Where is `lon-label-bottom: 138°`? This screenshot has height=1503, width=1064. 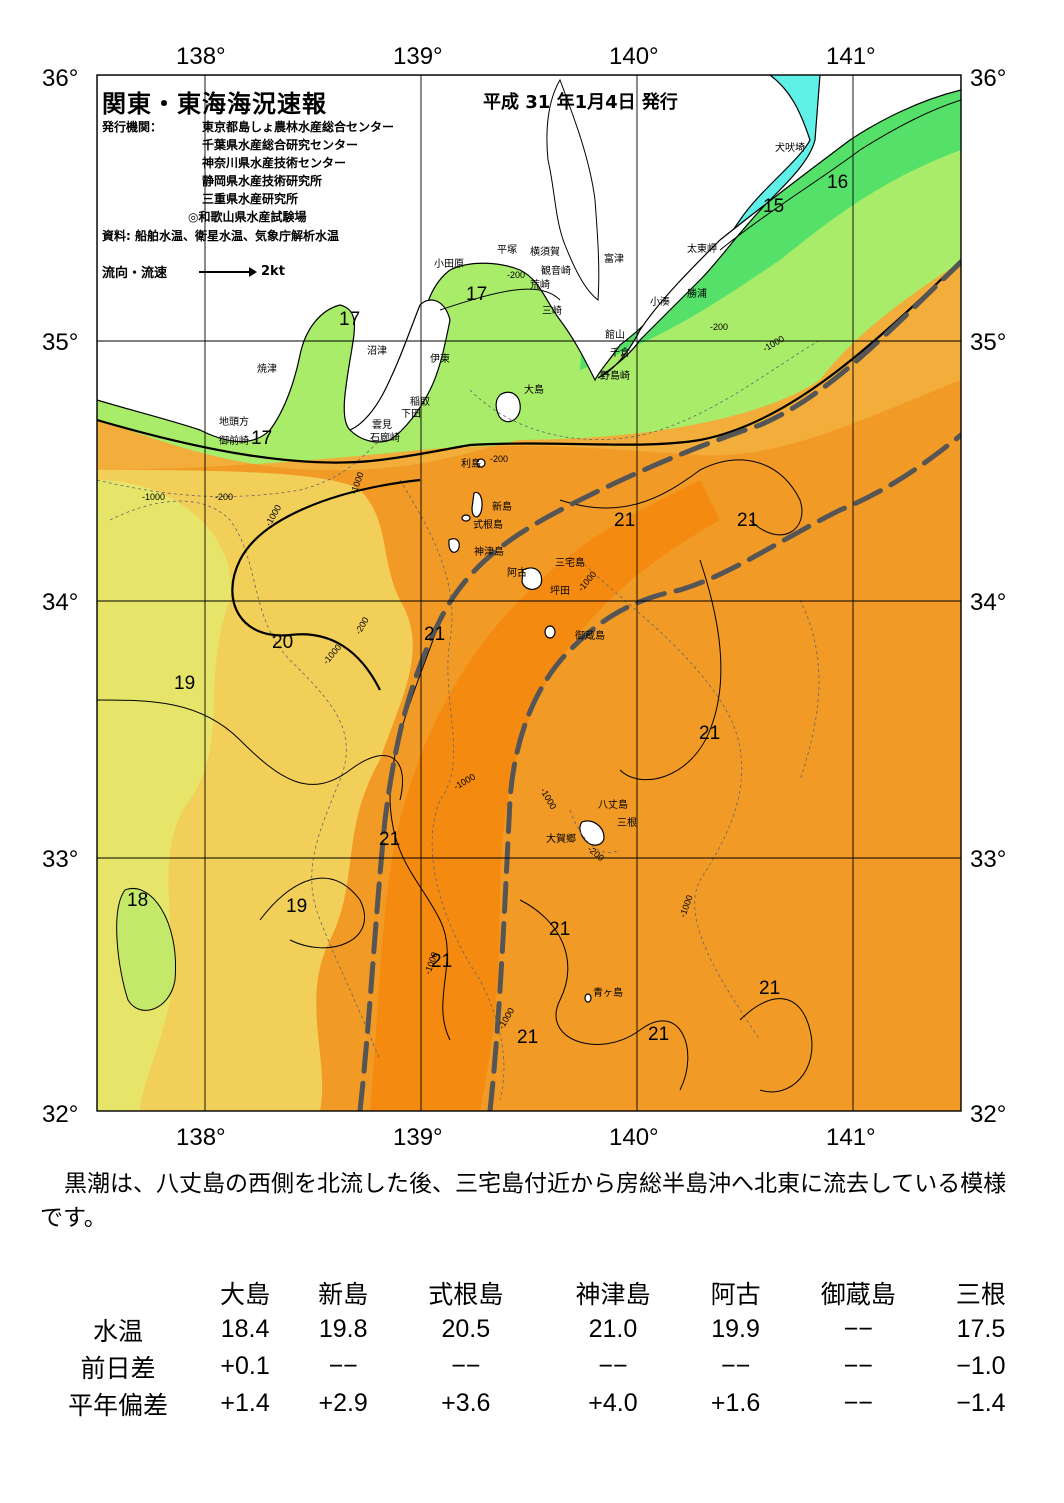 lon-label-bottom: 138° is located at coordinates (201, 1137).